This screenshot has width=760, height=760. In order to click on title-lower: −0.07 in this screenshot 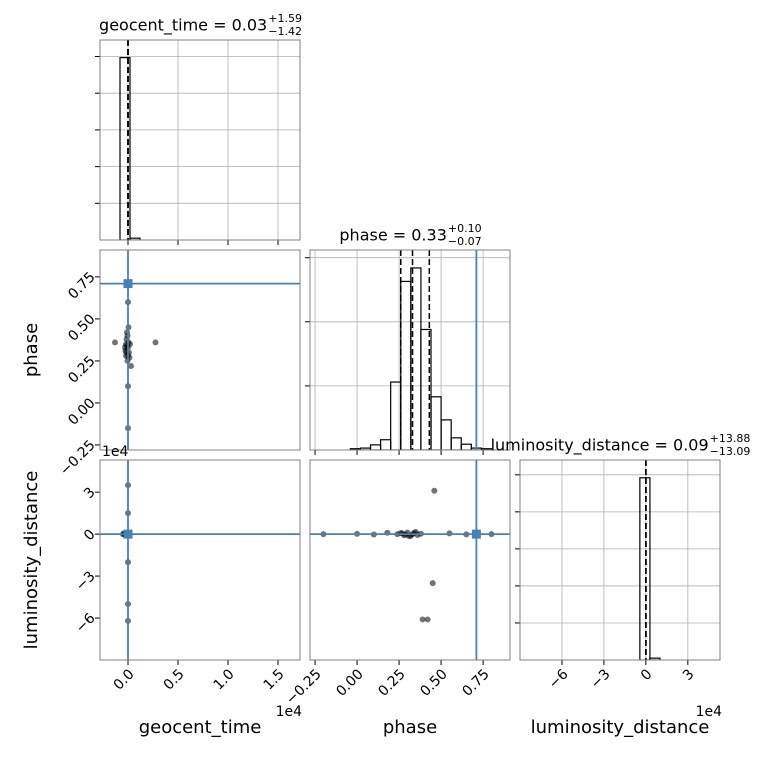, I will do `click(465, 241)`.